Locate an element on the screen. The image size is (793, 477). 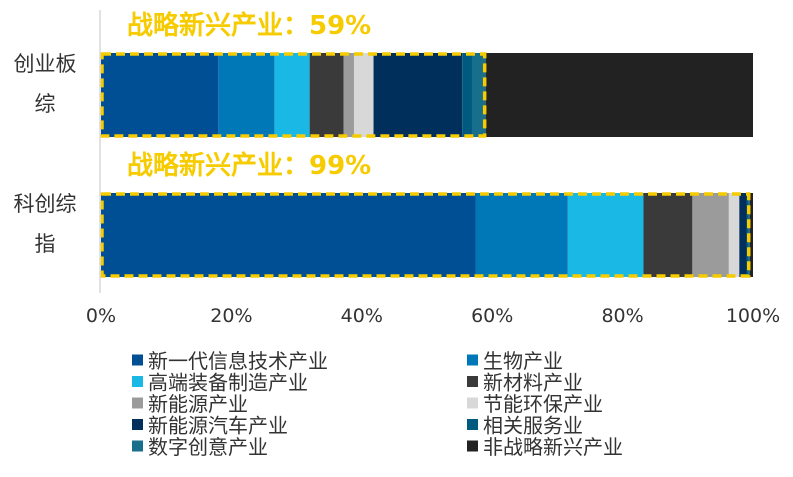
strategic-share-label-1: 战略新兴产业：59% is located at coordinates (249, 25).